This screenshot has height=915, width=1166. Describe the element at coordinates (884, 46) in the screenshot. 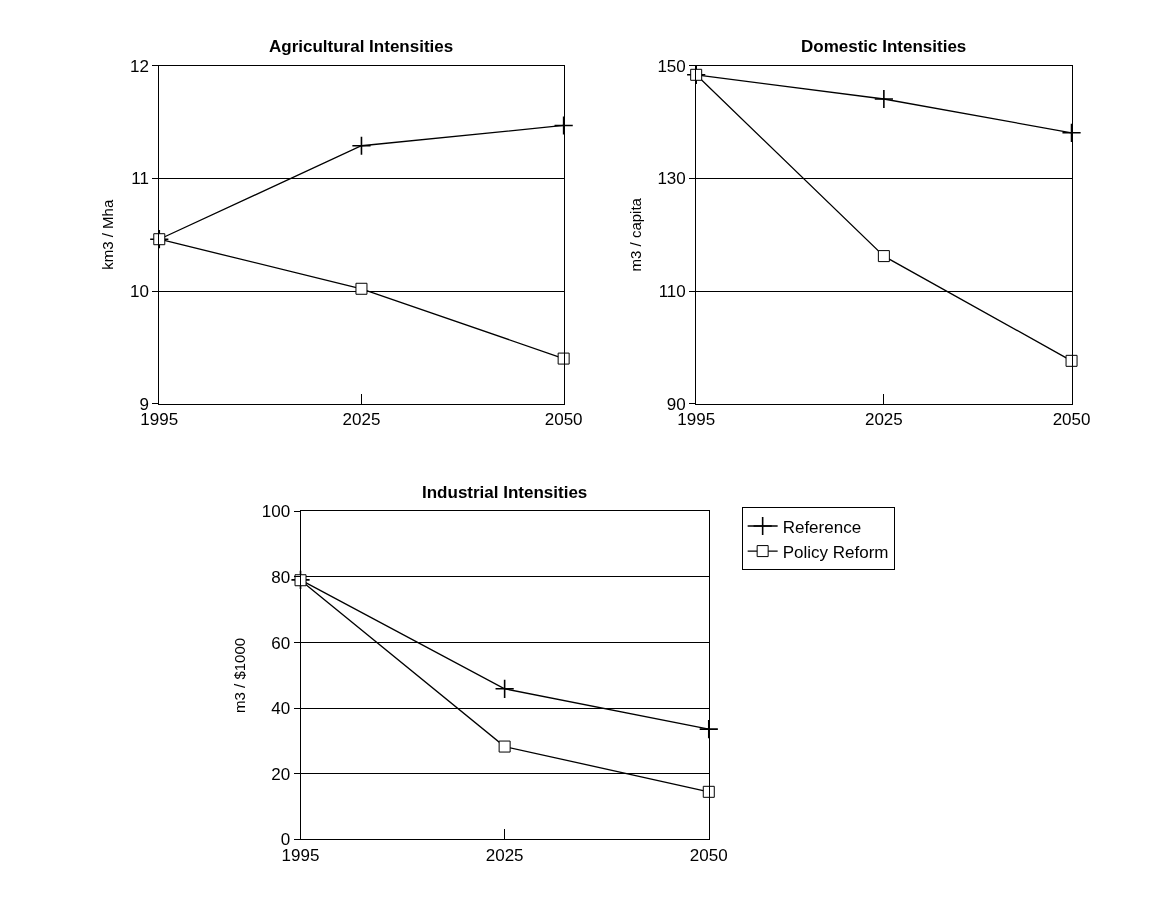

I see `chart-title: Domestic Intensities` at that location.